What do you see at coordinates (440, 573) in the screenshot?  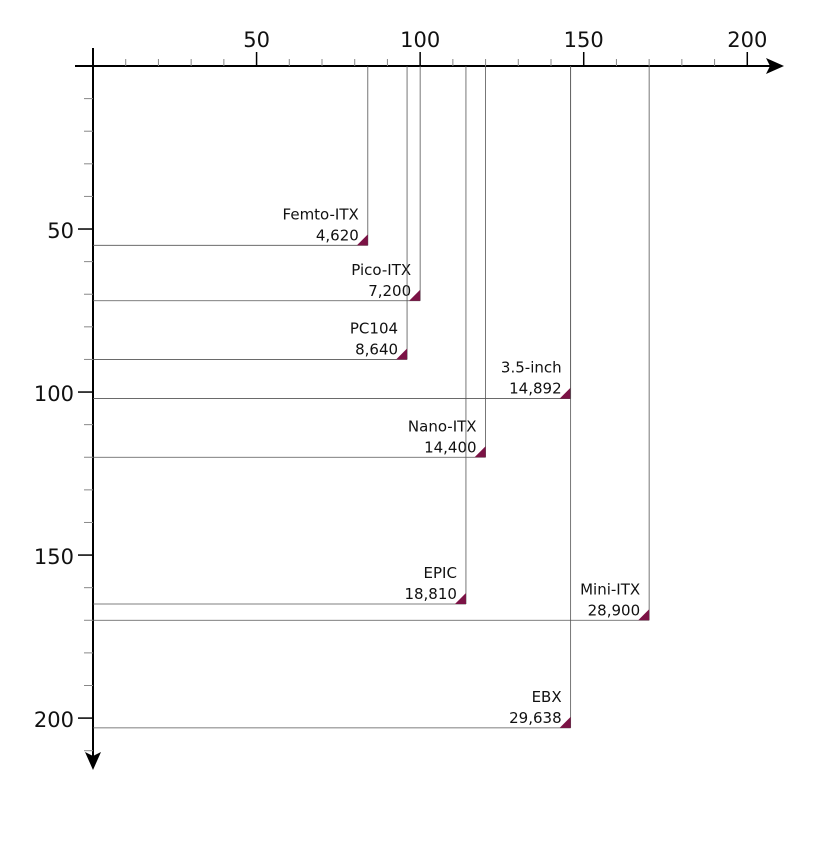 I see `item-name: EPIC` at bounding box center [440, 573].